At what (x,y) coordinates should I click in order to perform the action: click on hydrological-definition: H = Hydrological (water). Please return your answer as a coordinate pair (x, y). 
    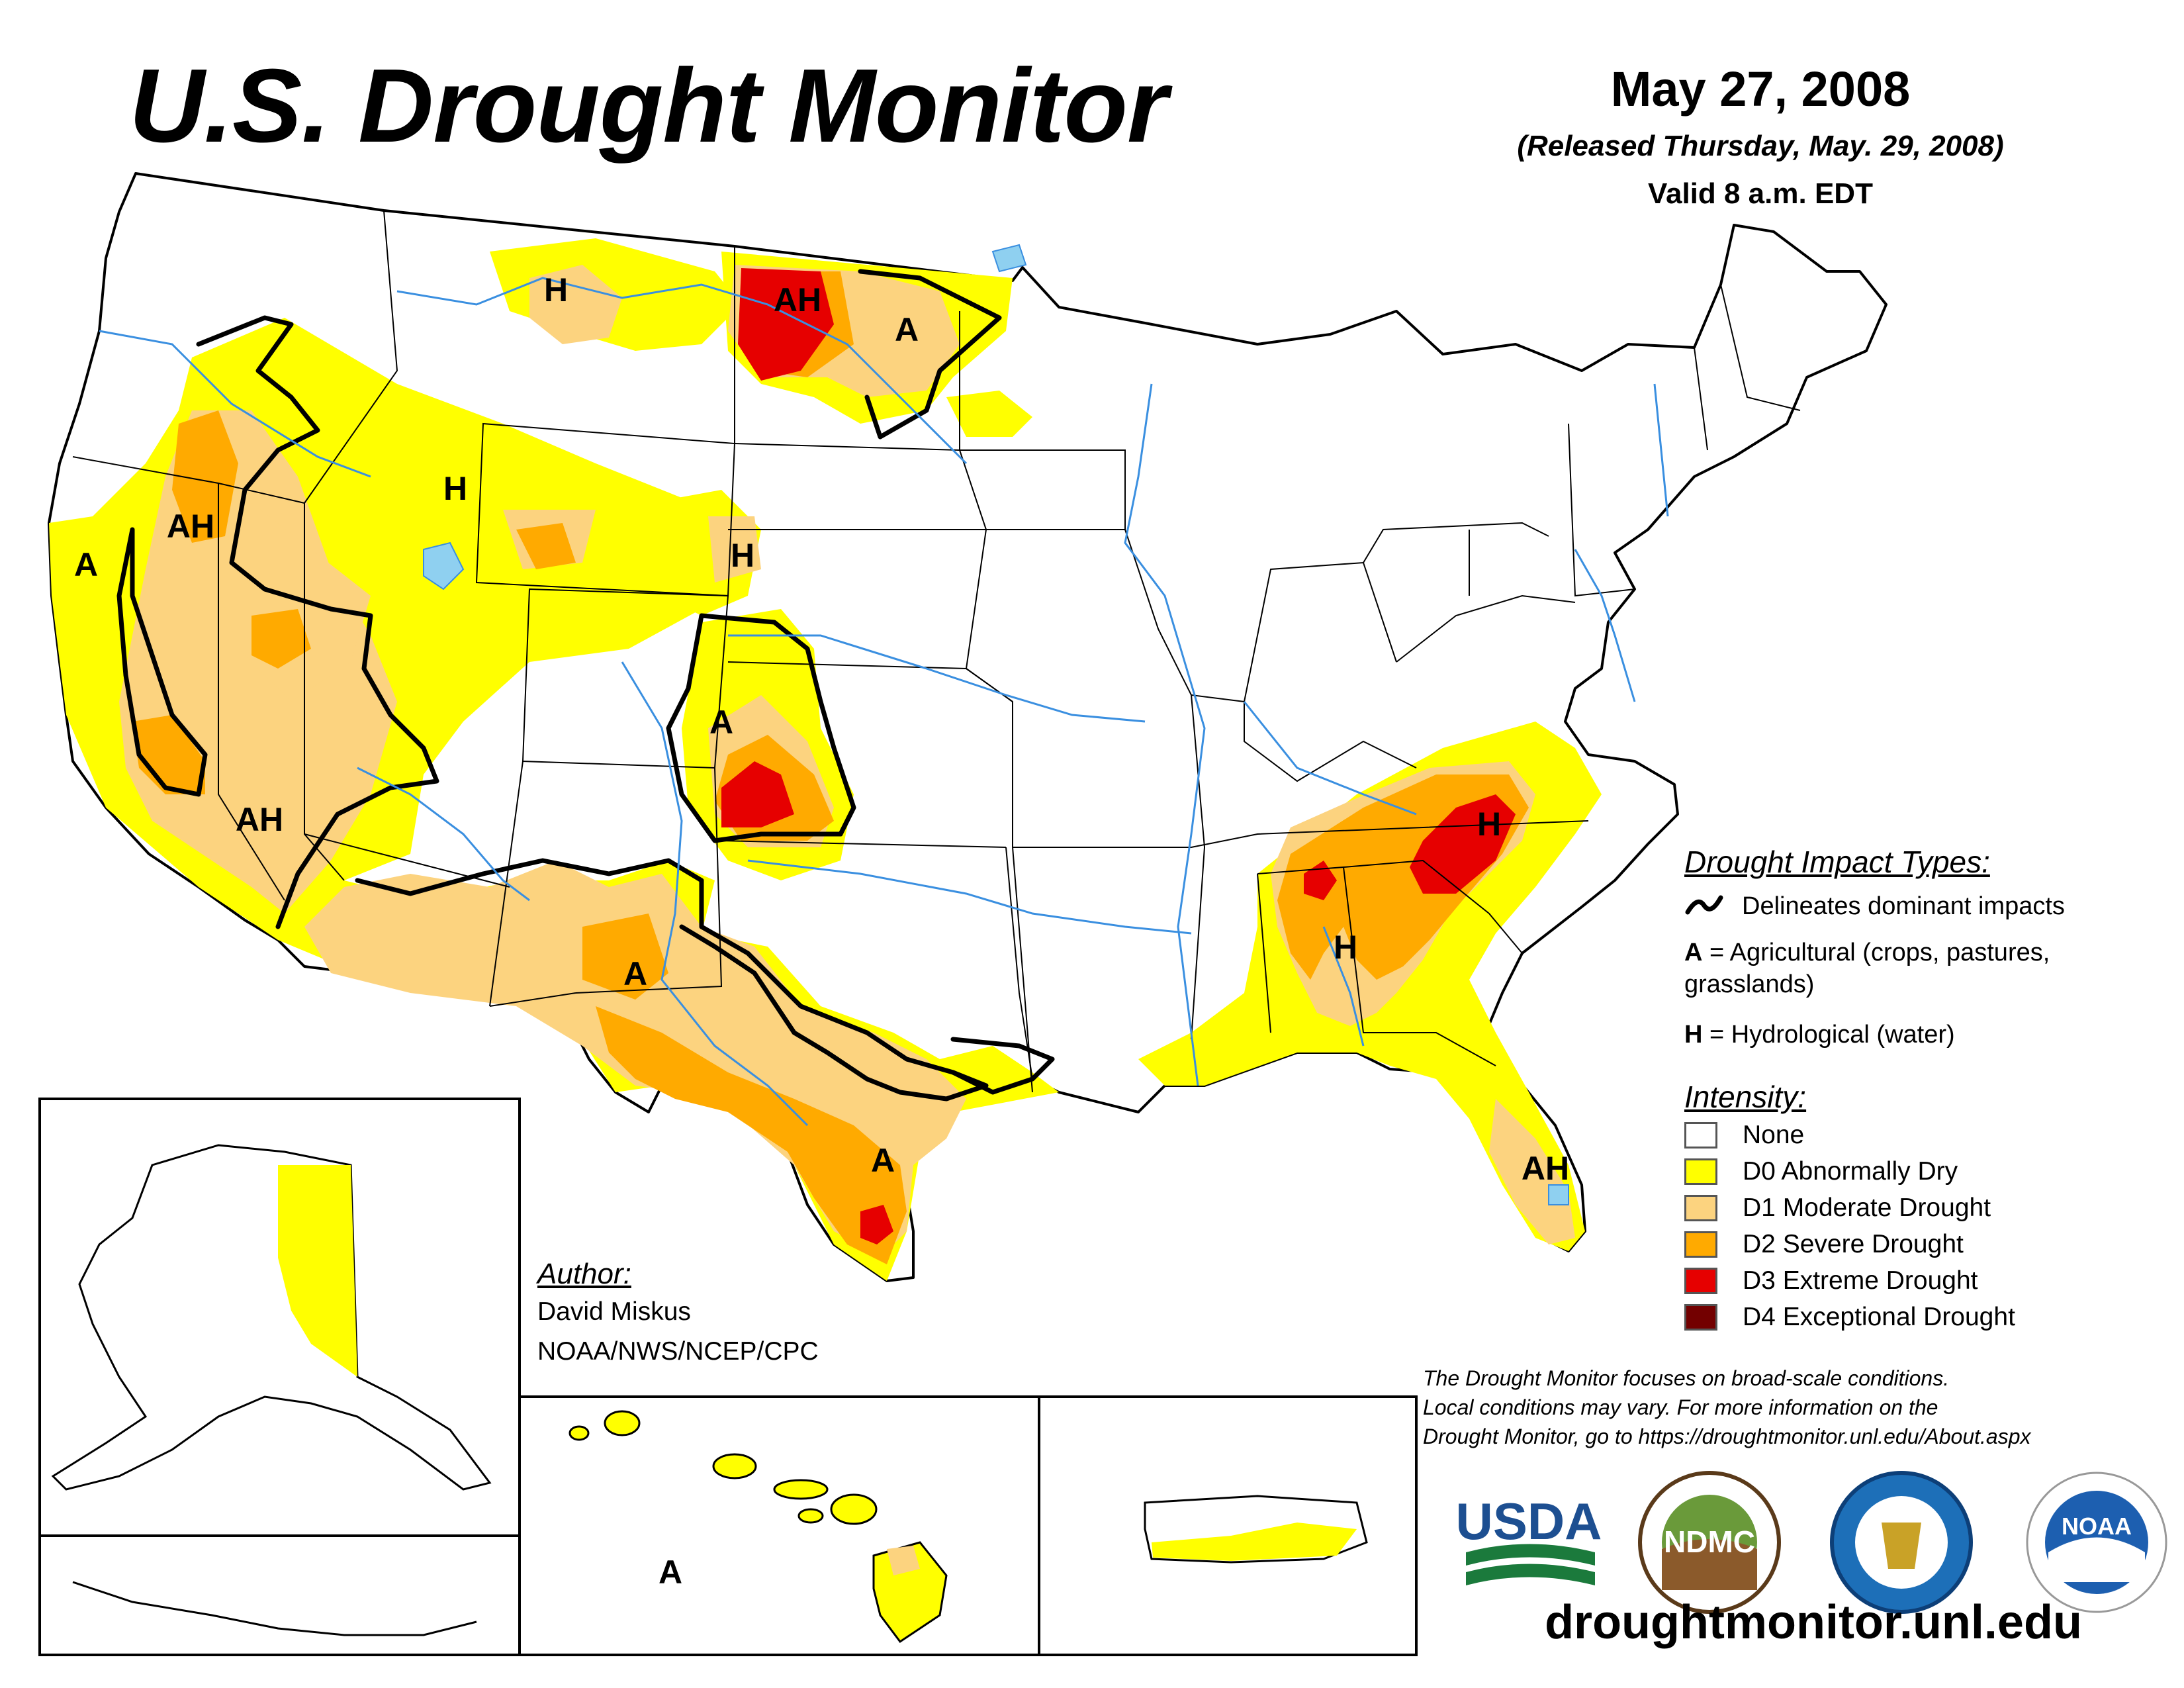
    Looking at the image, I should click on (1820, 1035).